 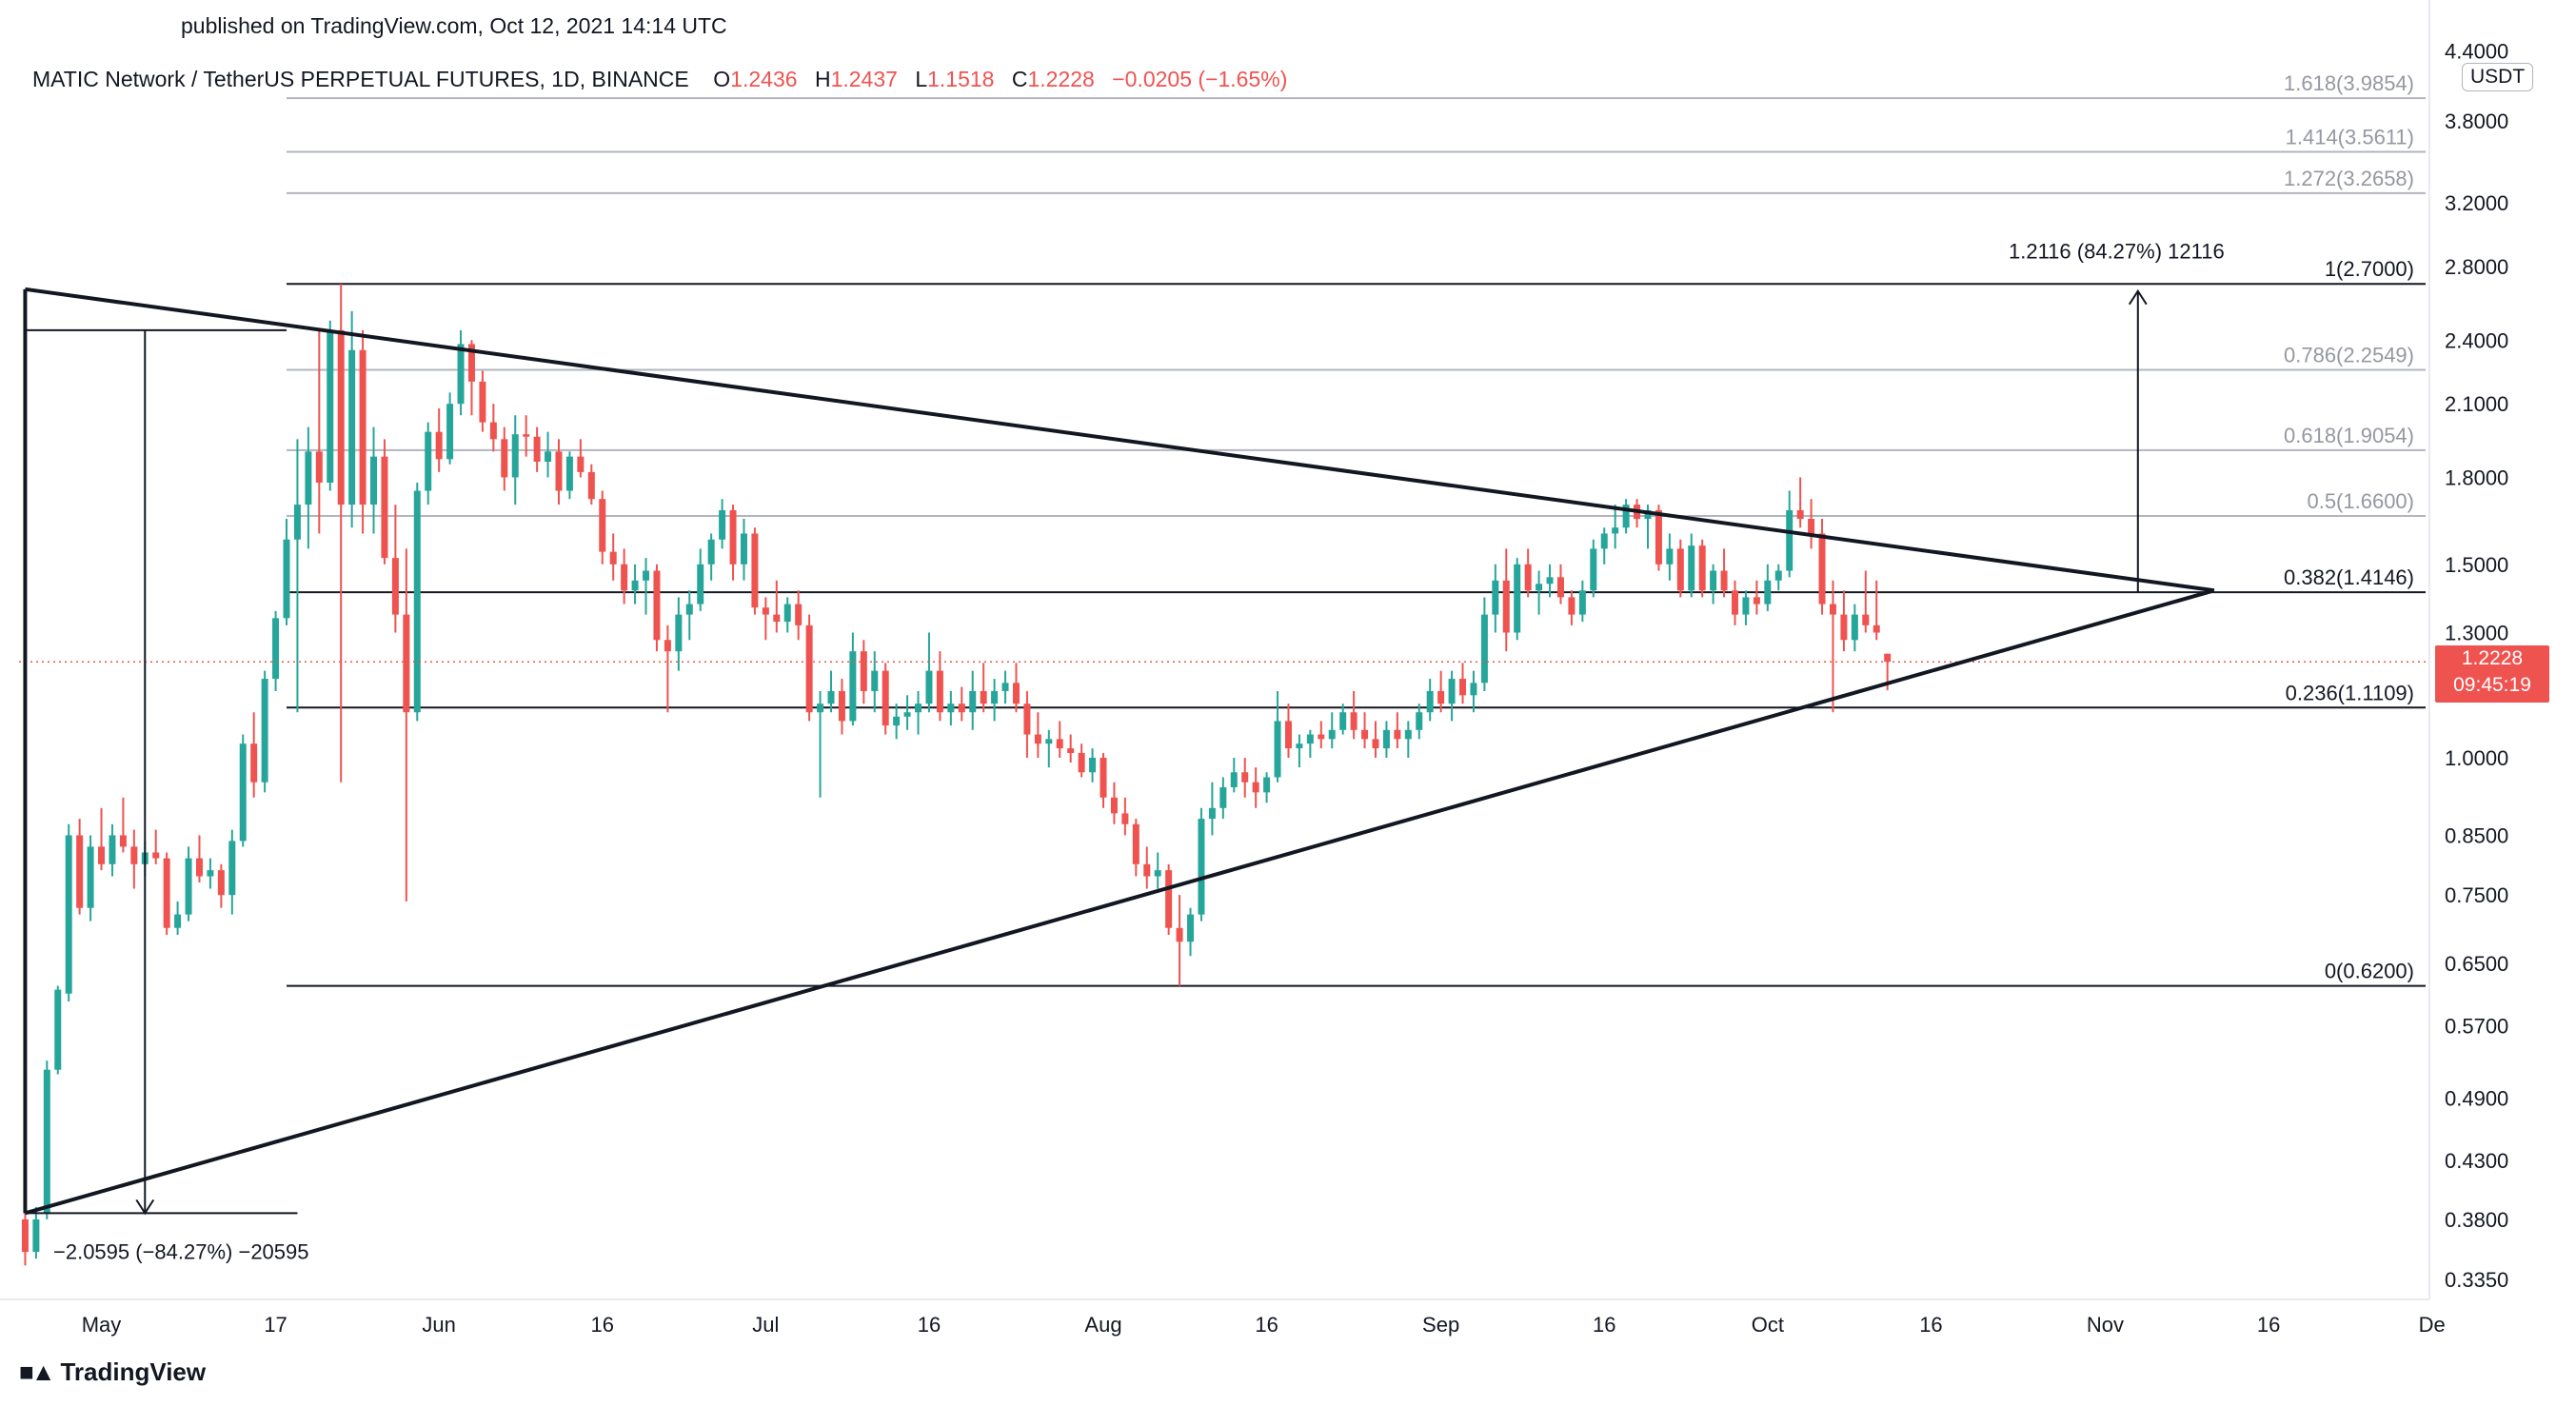 I want to click on price-axis-label: 2.4000, so click(x=2476, y=340).